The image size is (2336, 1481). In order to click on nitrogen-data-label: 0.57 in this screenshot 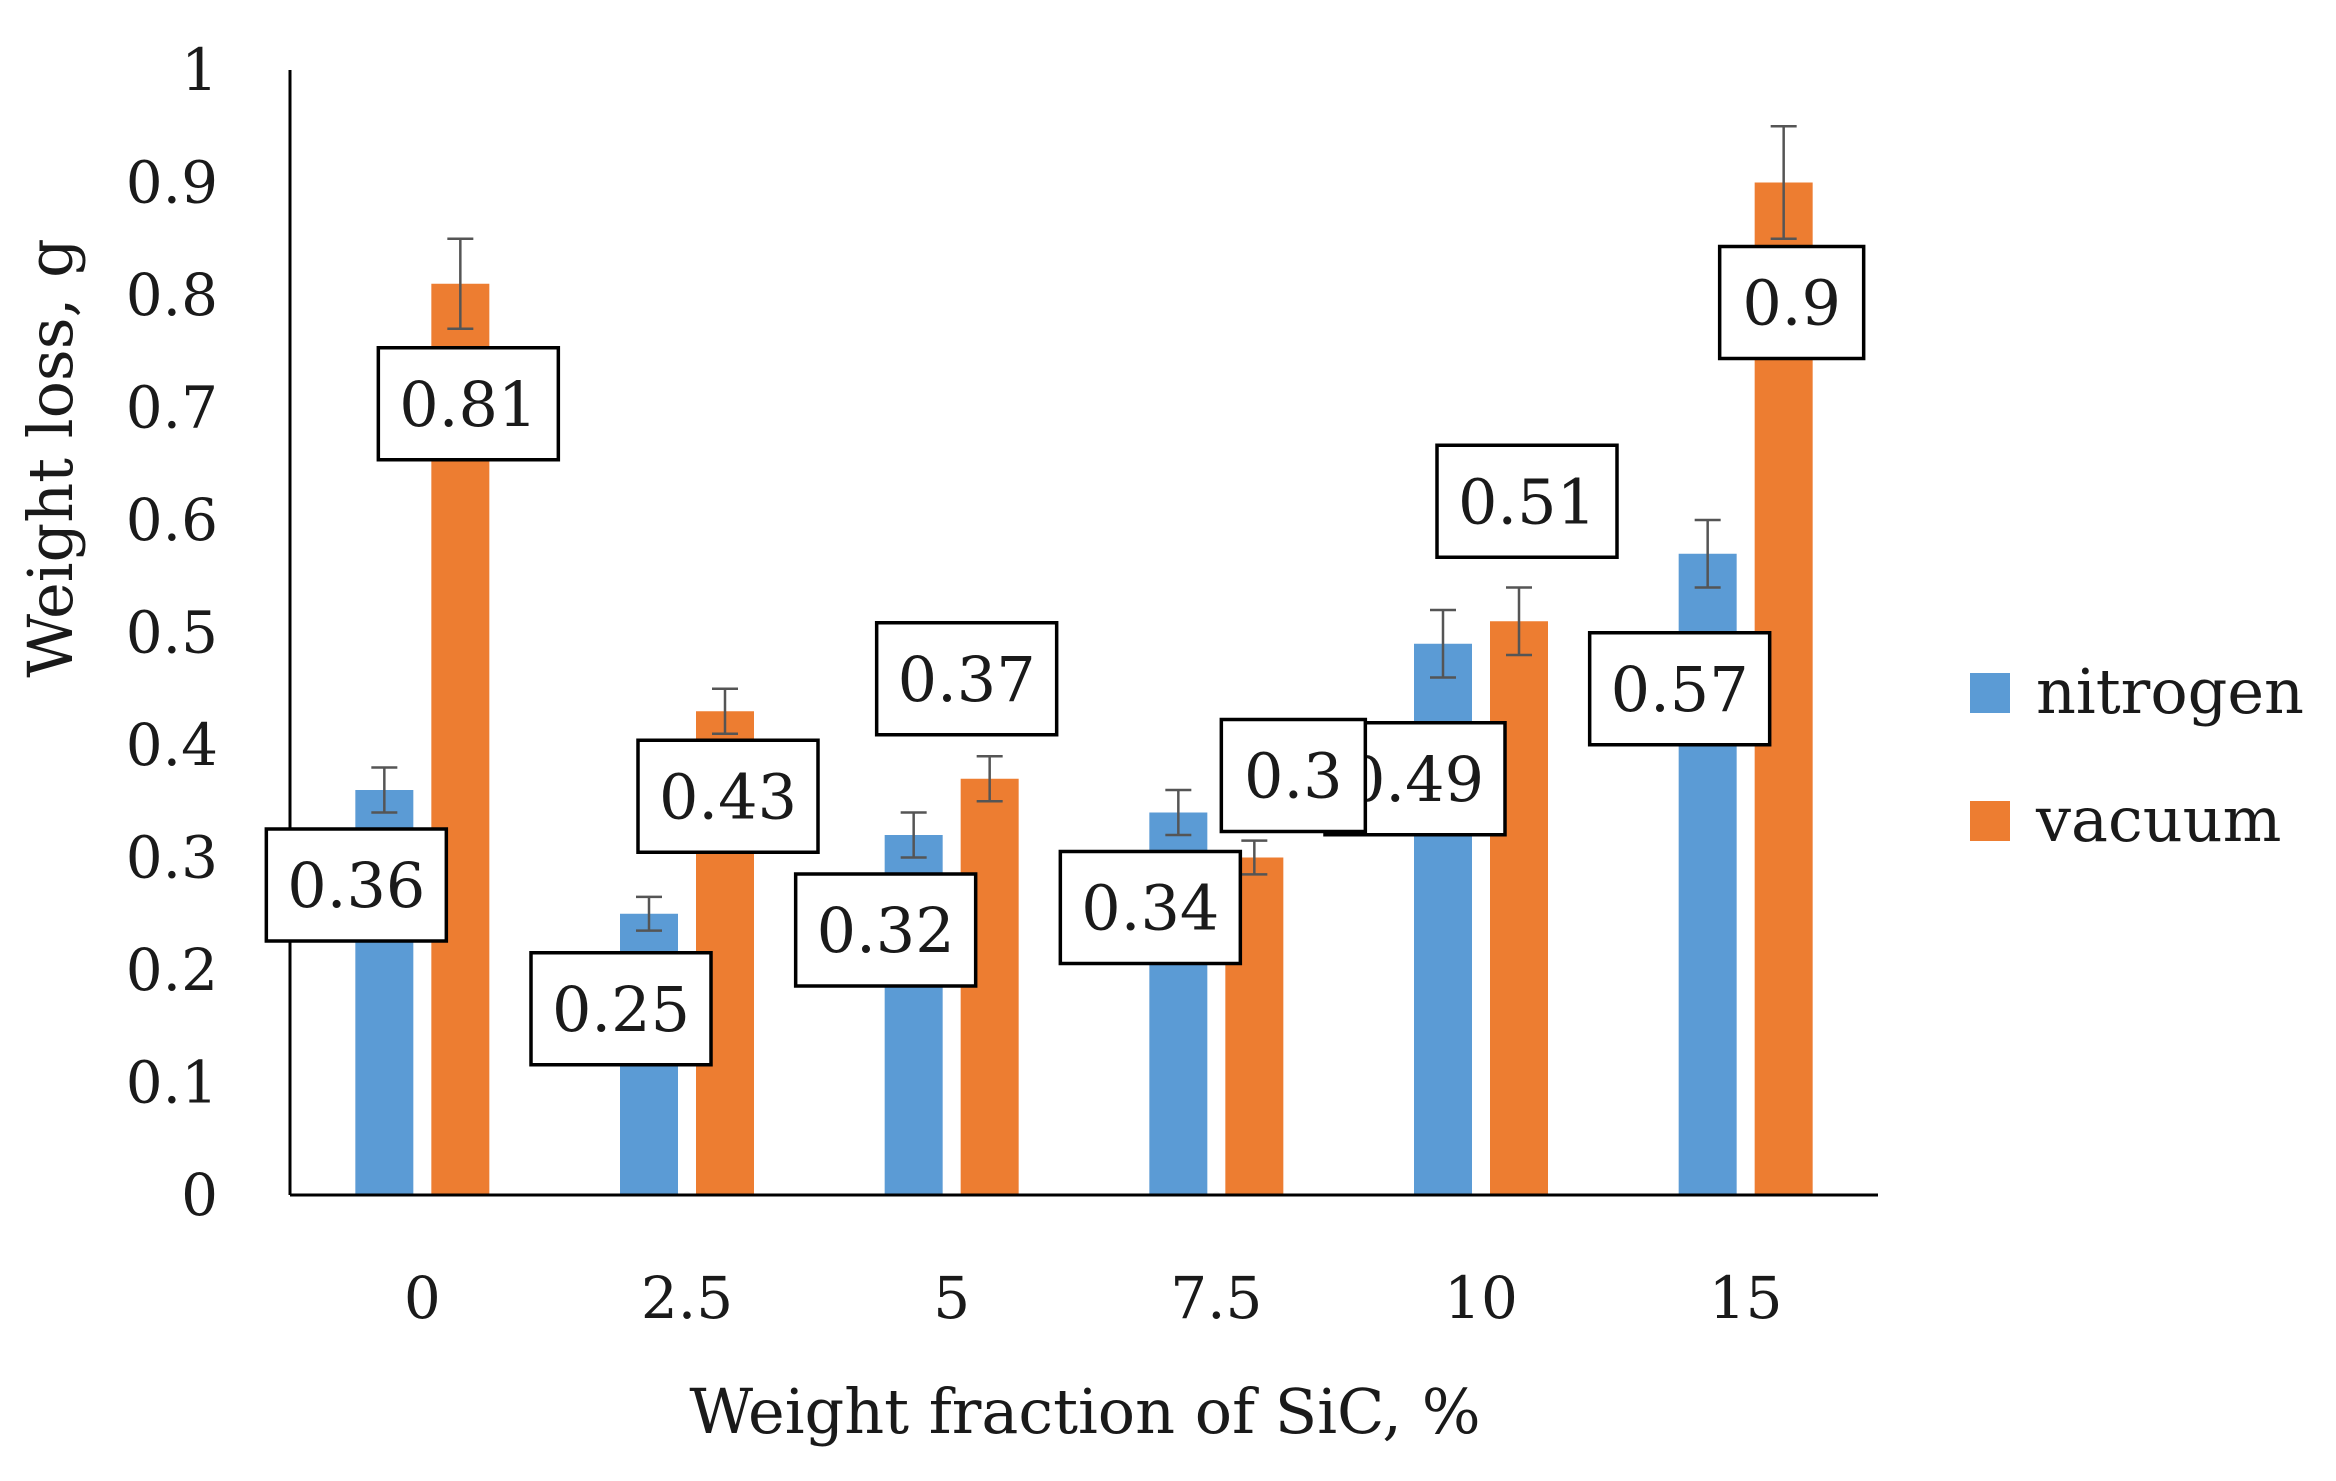, I will do `click(1679, 689)`.